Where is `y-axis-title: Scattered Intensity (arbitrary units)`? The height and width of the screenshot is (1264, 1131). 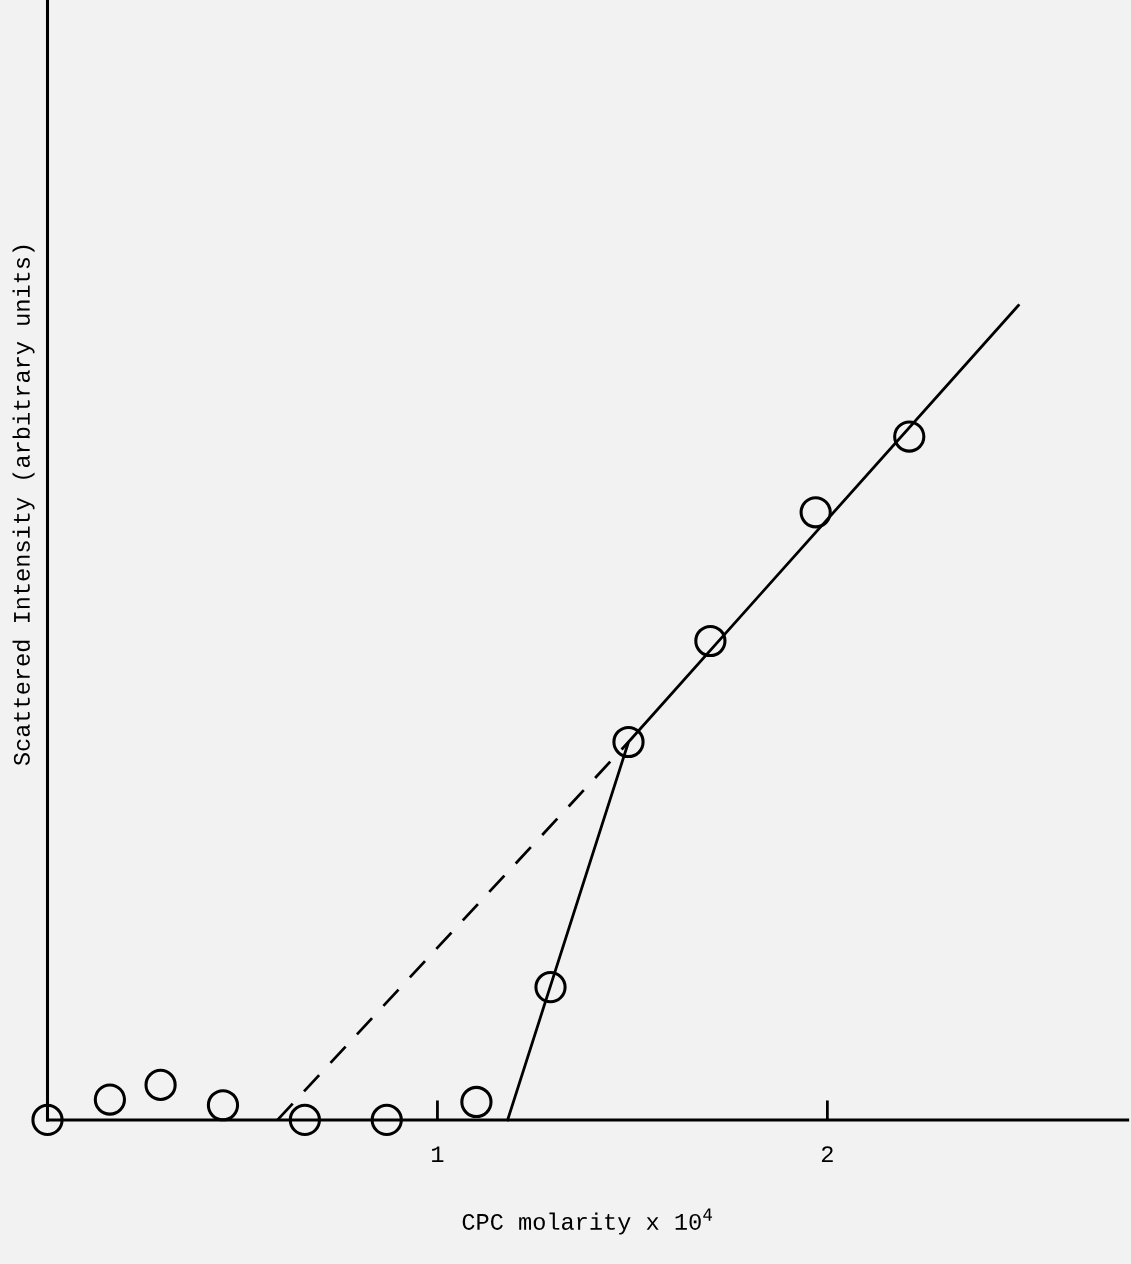 y-axis-title: Scattered Intensity (arbitrary units) is located at coordinates (23, 505).